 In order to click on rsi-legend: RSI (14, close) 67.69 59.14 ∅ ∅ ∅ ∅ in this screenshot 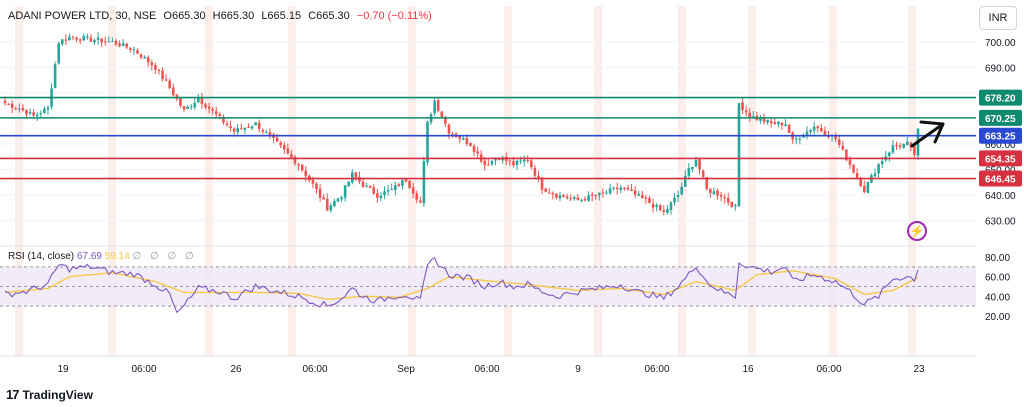, I will do `click(102, 256)`.